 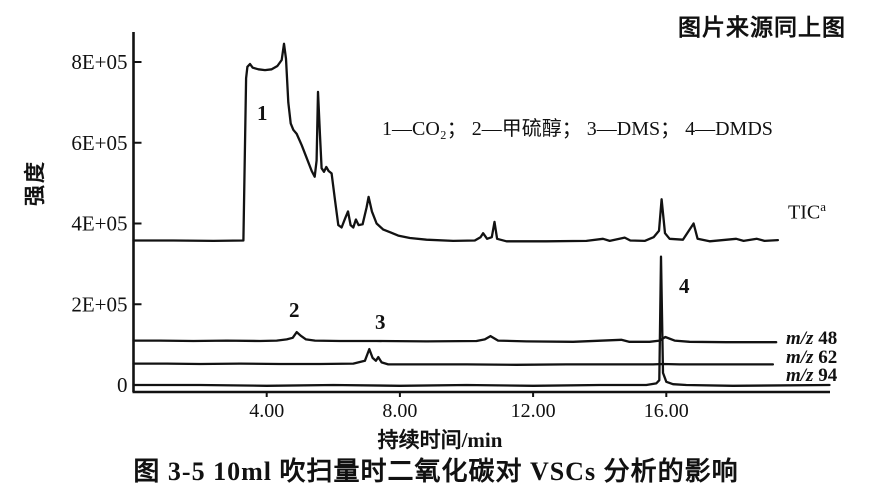 I want to click on trace-label-mz62: m/z 62, so click(x=811, y=358).